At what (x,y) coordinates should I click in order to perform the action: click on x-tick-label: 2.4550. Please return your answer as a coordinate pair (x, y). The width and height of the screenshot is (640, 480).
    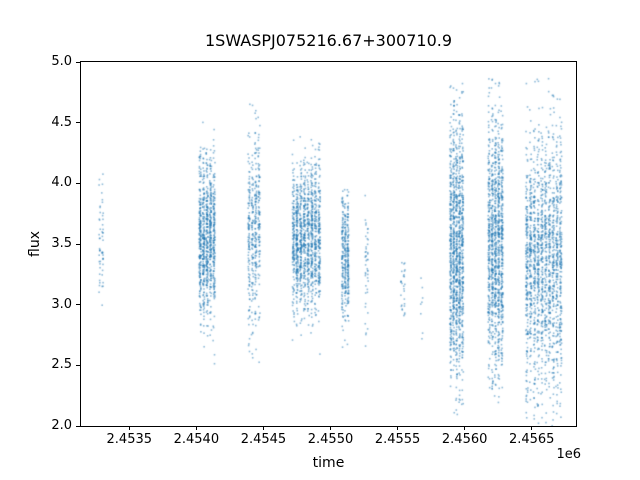
    Looking at the image, I should click on (330, 439).